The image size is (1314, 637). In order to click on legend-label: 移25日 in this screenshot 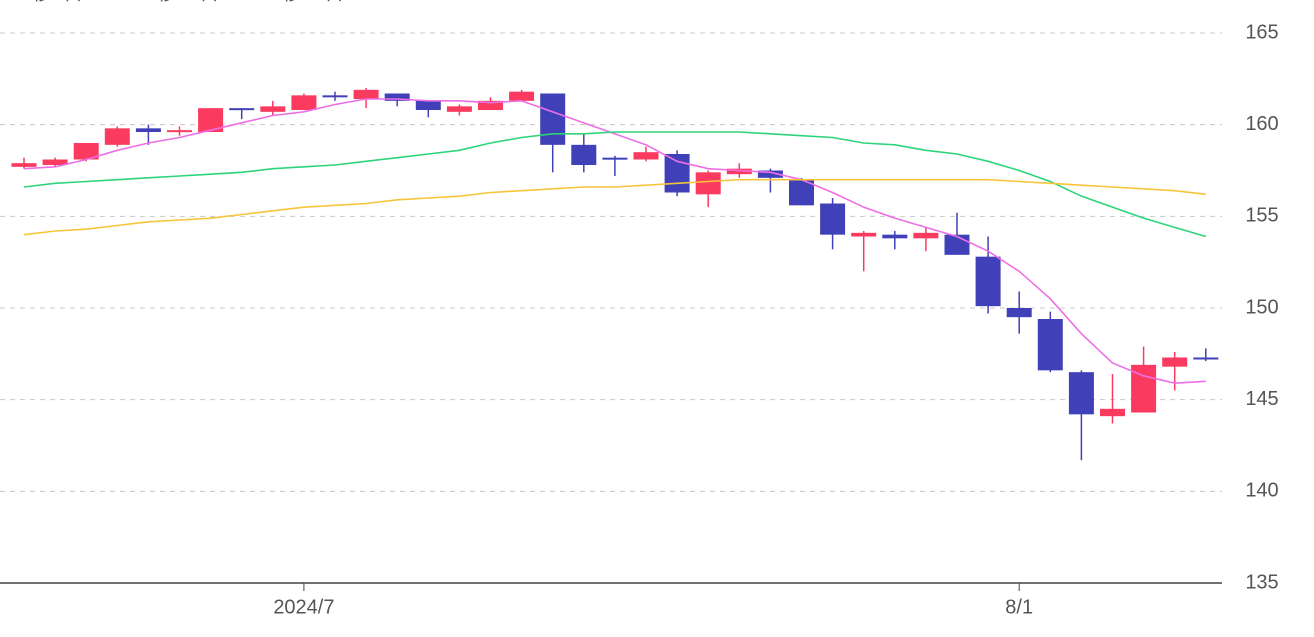, I will do `click(188, 2)`.